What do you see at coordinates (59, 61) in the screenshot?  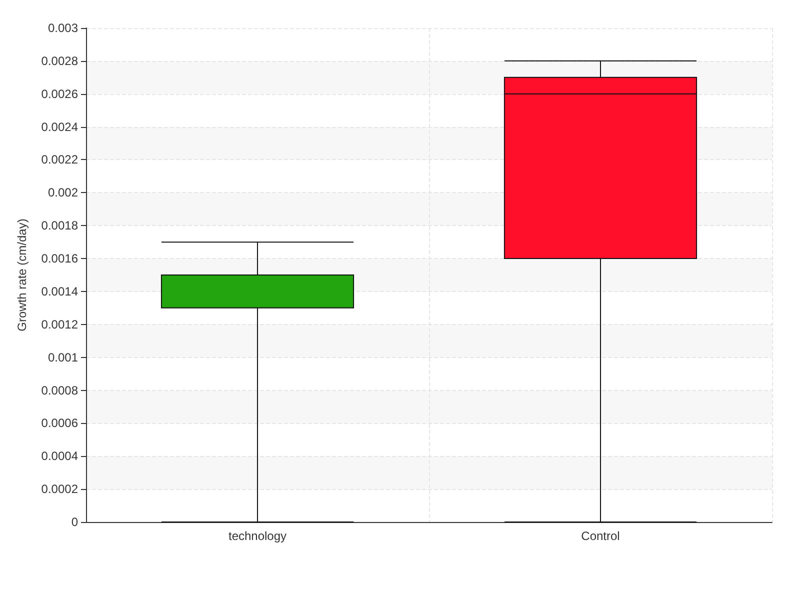 I see `y-tick-label: 0.0028` at bounding box center [59, 61].